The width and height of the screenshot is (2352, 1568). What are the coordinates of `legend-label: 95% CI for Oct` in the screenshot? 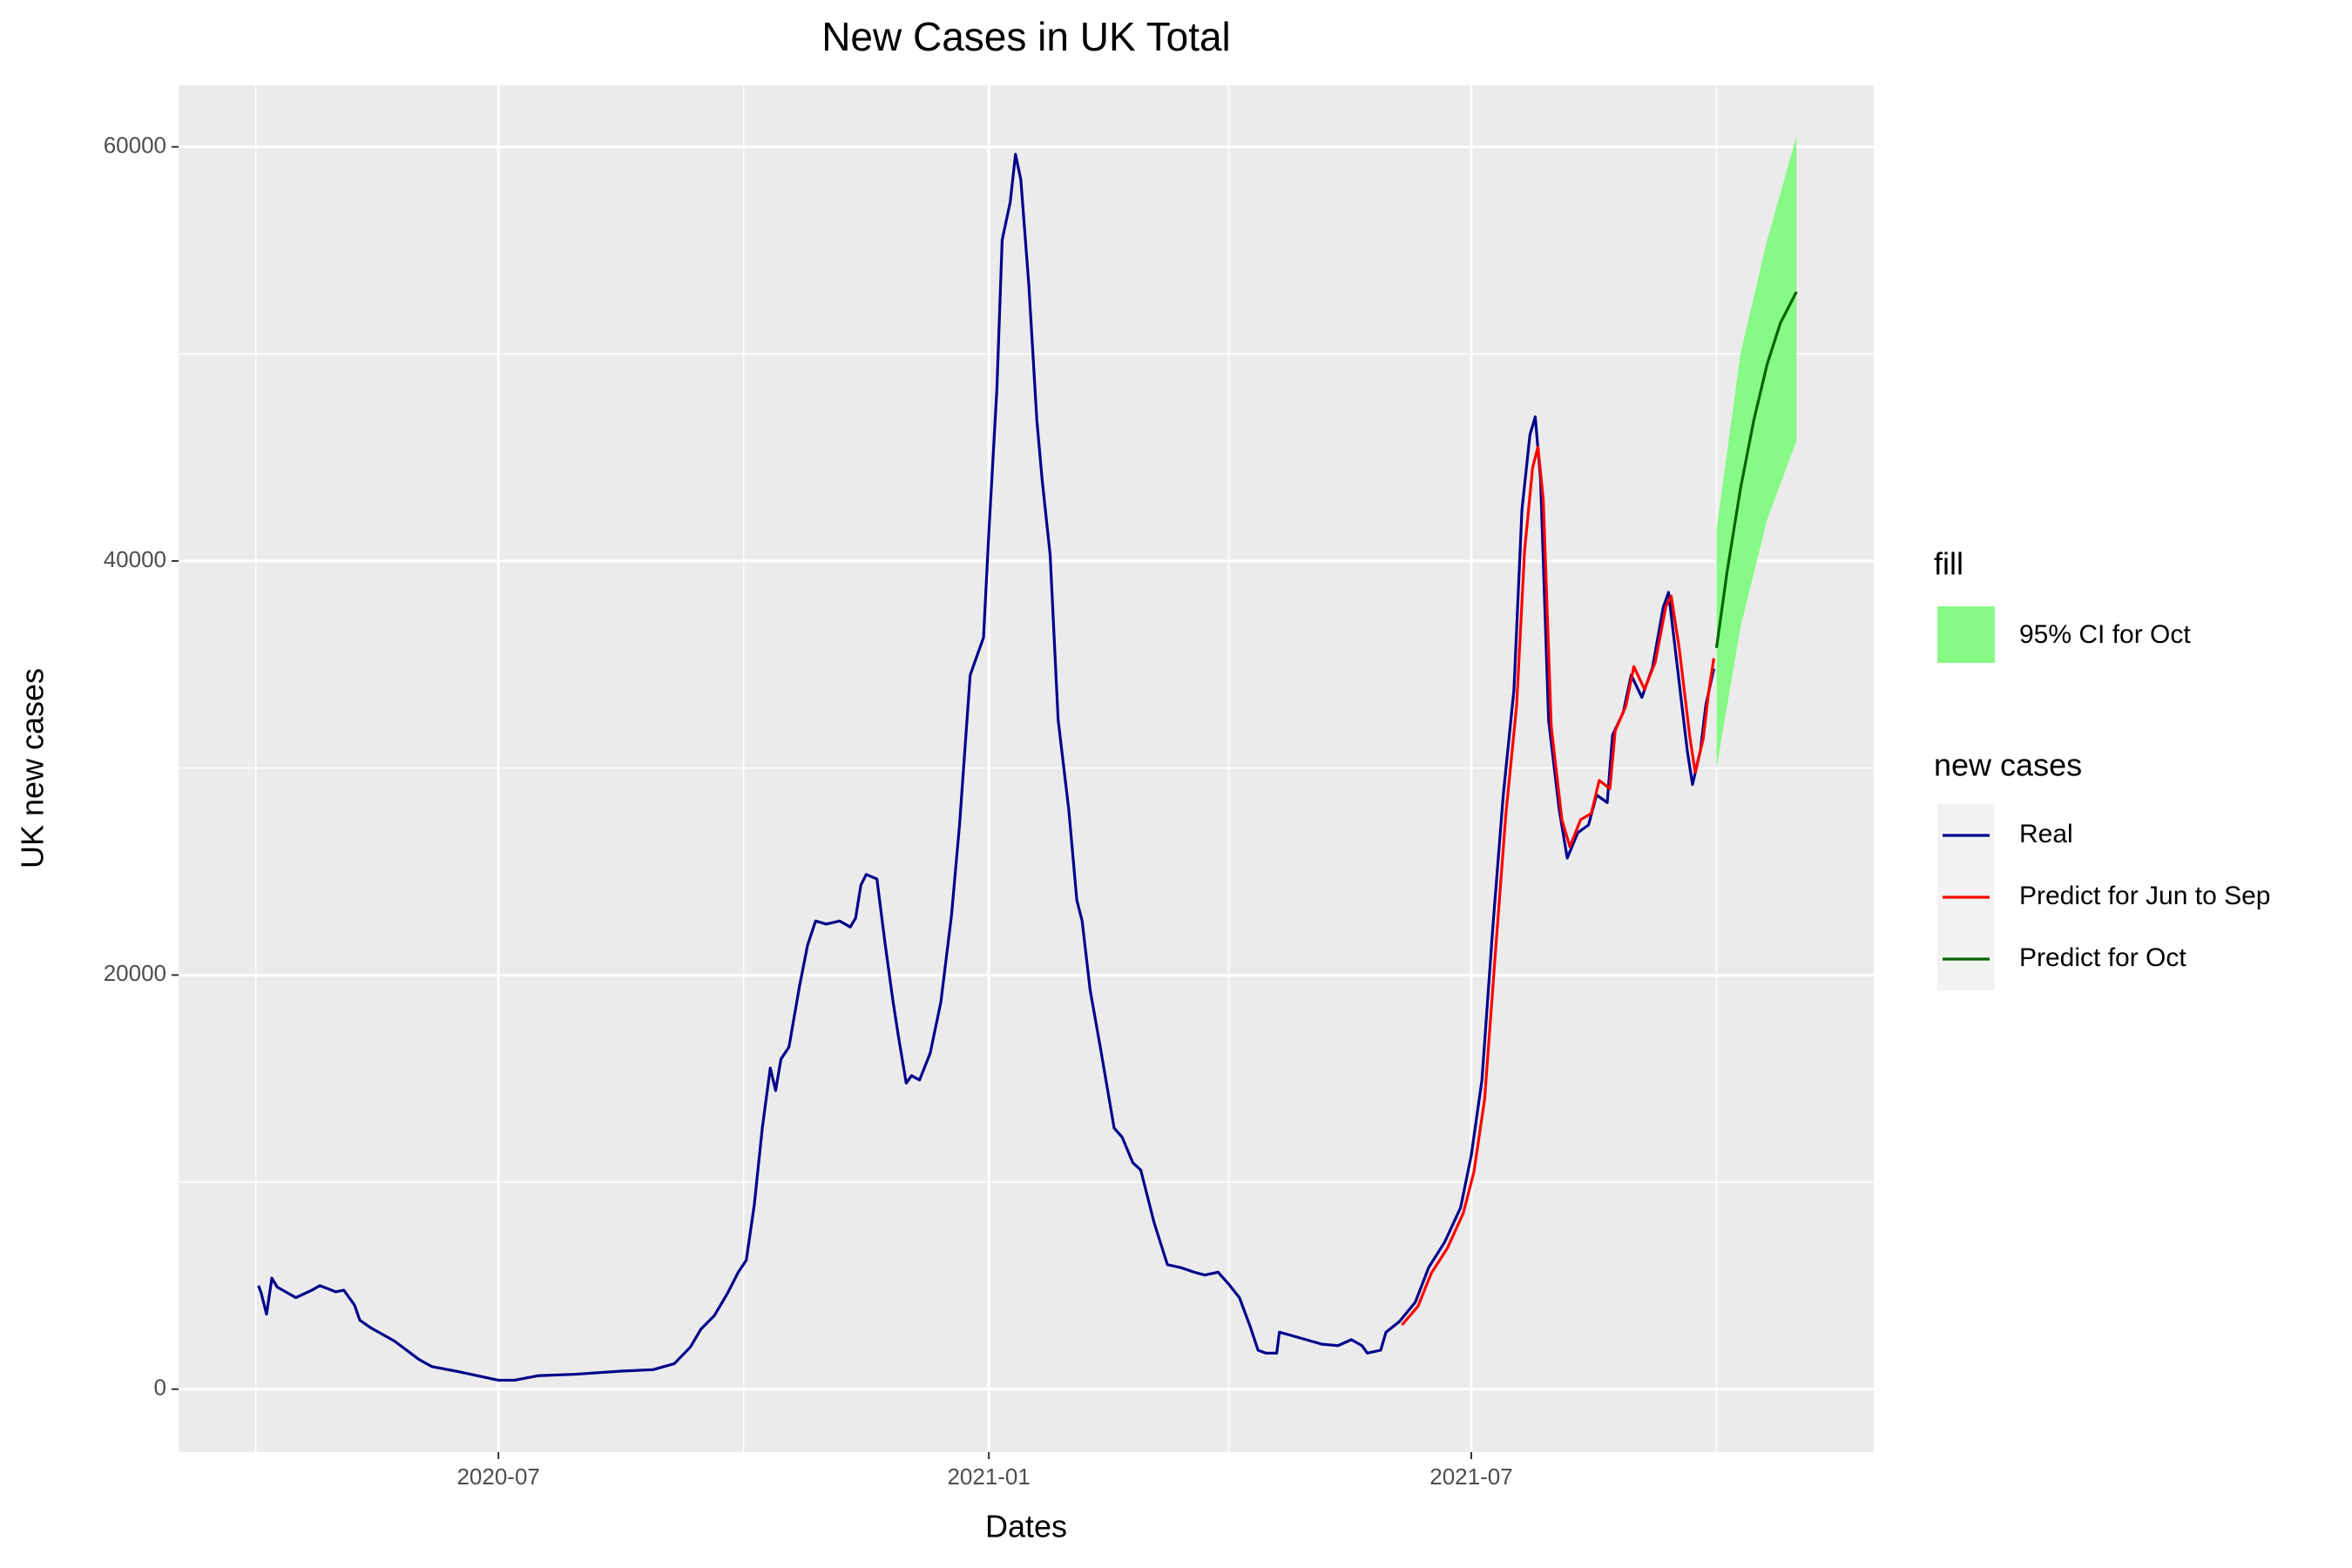 It's located at (2105, 634).